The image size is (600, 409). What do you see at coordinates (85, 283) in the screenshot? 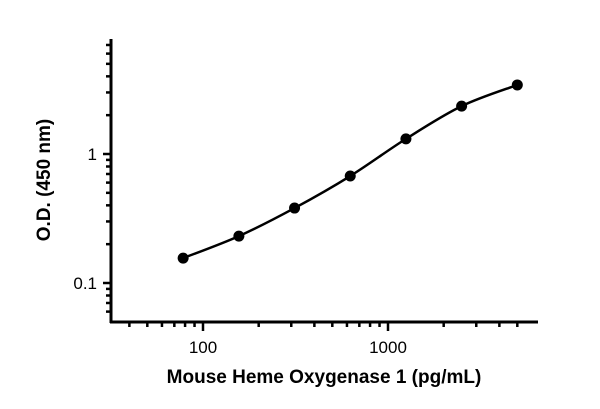
I see `y-tick-label-0.1: 0.1` at bounding box center [85, 283].